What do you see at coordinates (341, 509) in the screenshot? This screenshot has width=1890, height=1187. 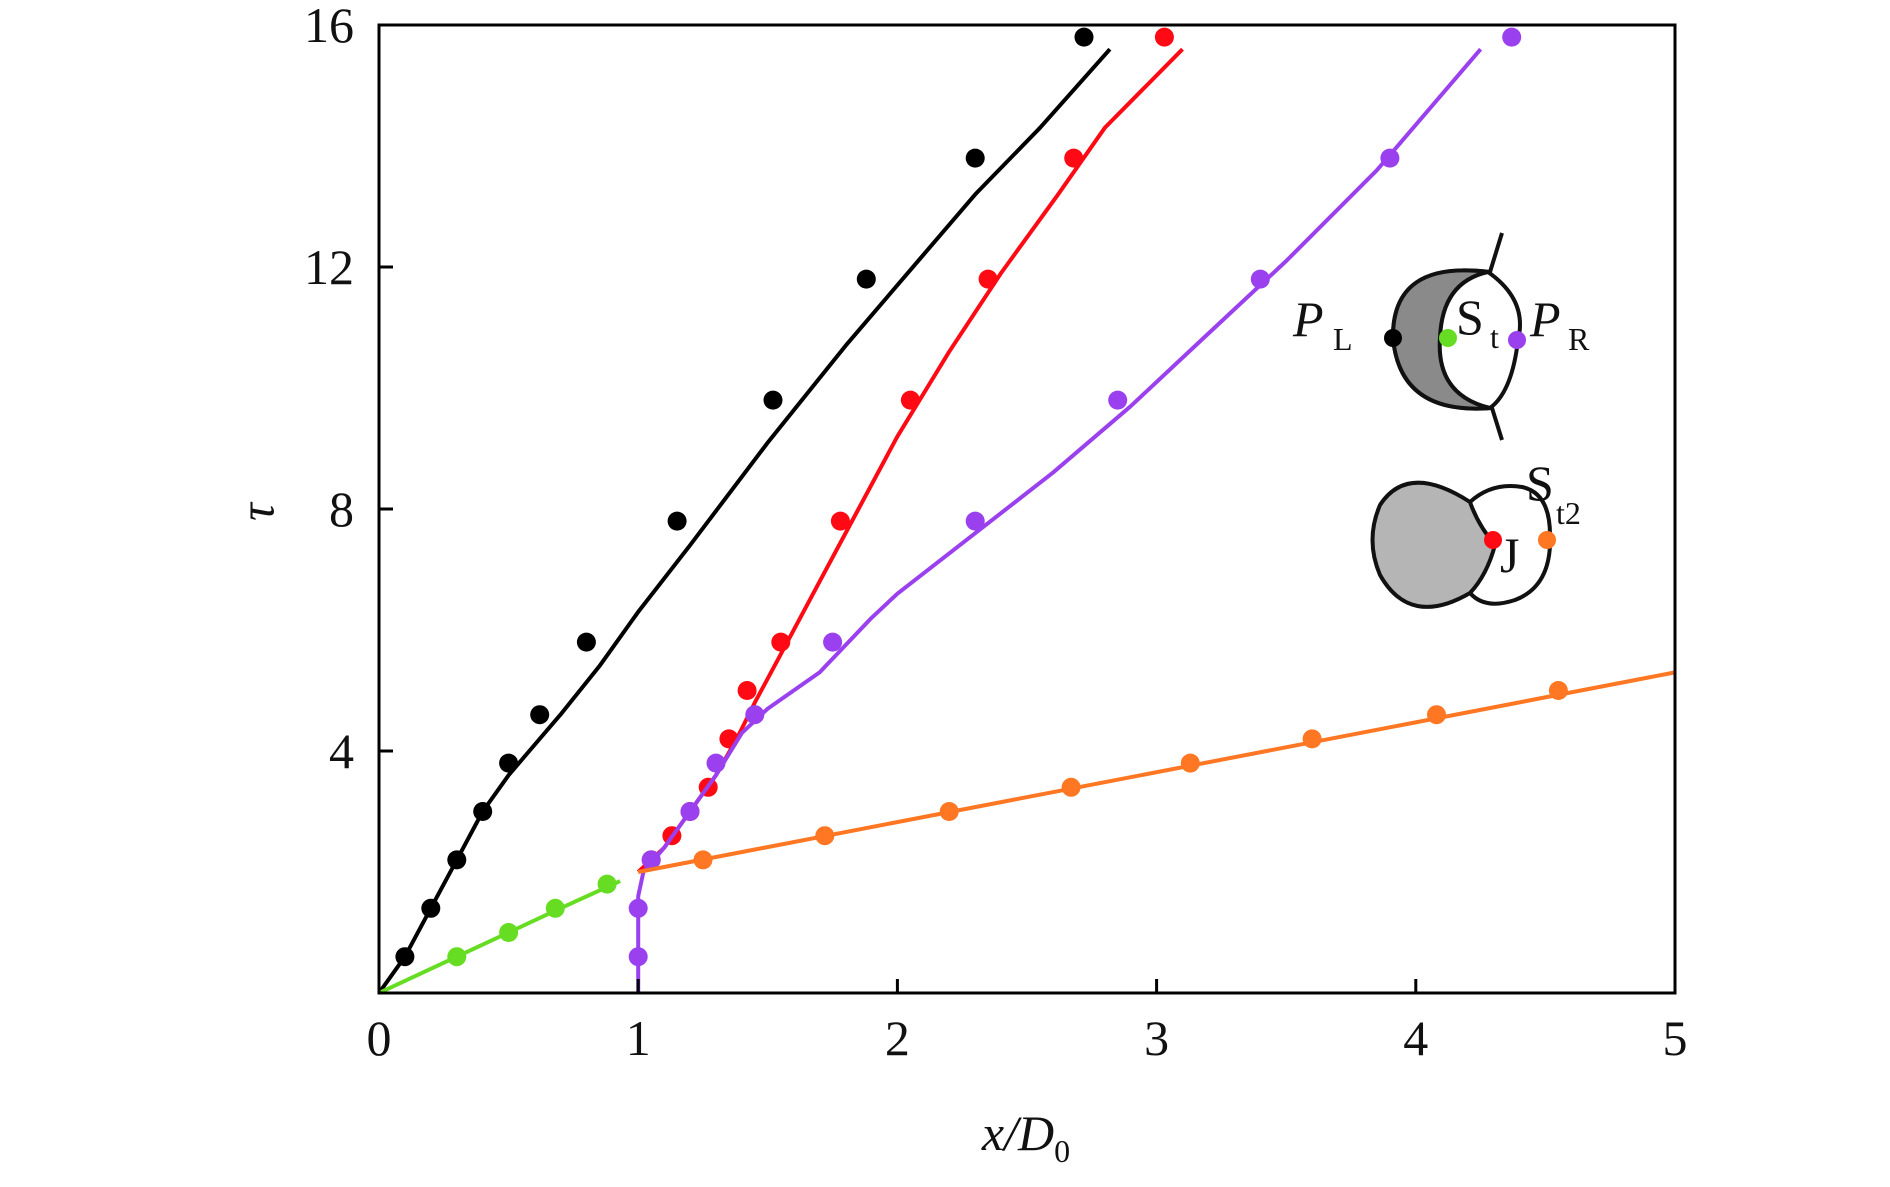 I see `y-tick-label: 8` at bounding box center [341, 509].